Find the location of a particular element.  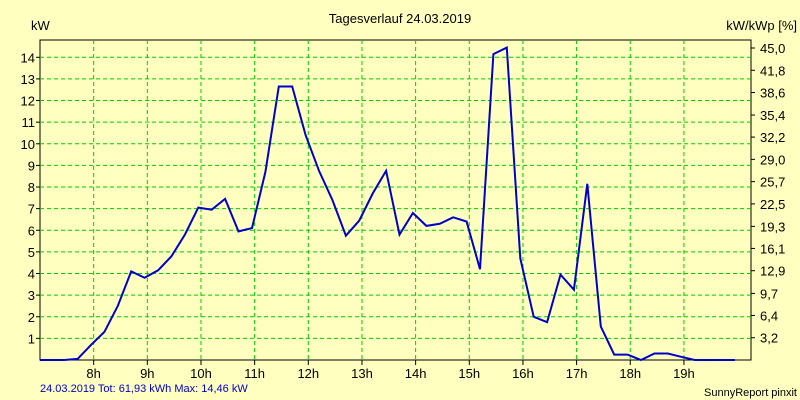

y-left-tick-label: 4 is located at coordinates (31, 274).